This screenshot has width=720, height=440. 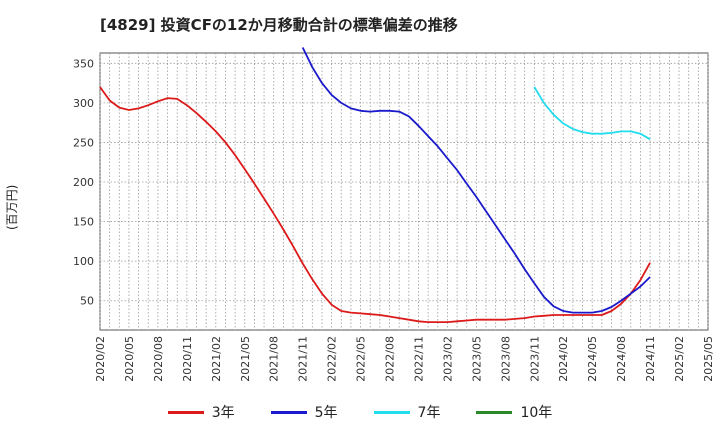 What do you see at coordinates (429, 413) in the screenshot?
I see `legend-label: 7年` at bounding box center [429, 413].